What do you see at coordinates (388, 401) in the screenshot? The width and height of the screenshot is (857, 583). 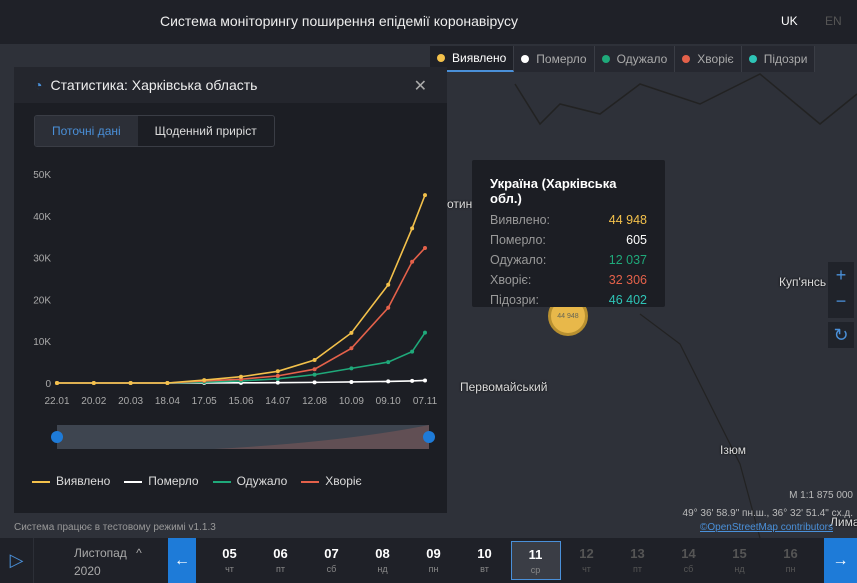 I see `x-tick-label: 09.10` at bounding box center [388, 401].